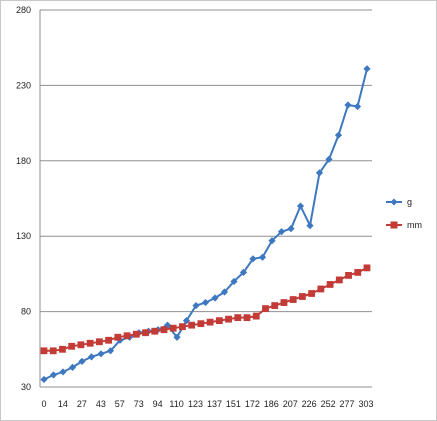 This screenshot has width=437, height=421. What do you see at coordinates (347, 404) in the screenshot?
I see `x-tick-label: 277` at bounding box center [347, 404].